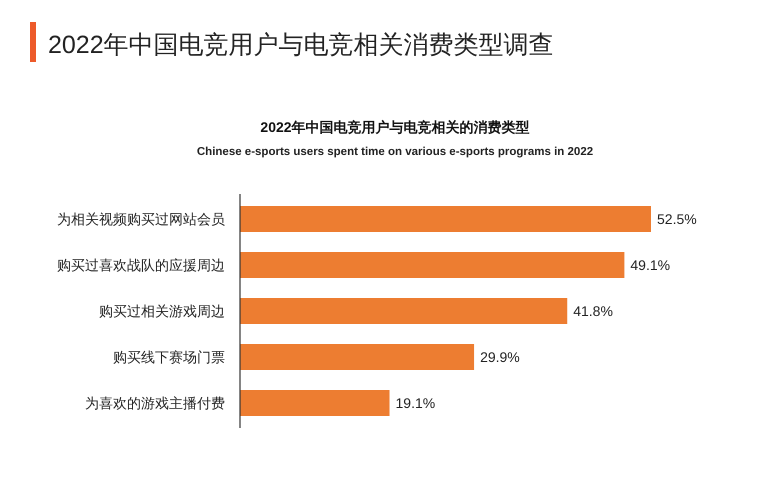  What do you see at coordinates (155, 403) in the screenshot?
I see `y-tick-label: 为喜欢的游戏主播付费` at bounding box center [155, 403].